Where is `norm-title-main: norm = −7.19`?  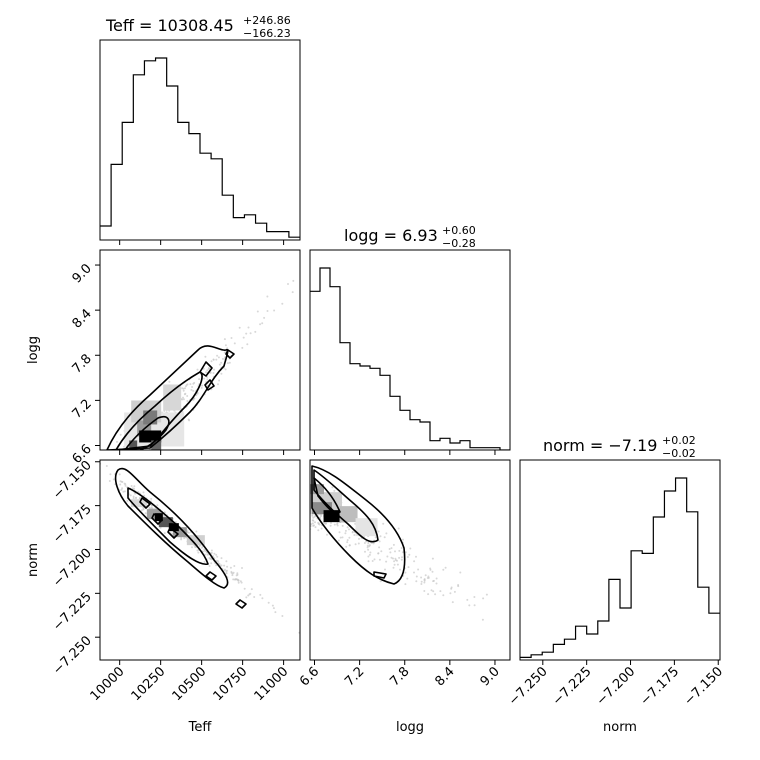 norm-title-main: norm = −7.19 is located at coordinates (600, 445).